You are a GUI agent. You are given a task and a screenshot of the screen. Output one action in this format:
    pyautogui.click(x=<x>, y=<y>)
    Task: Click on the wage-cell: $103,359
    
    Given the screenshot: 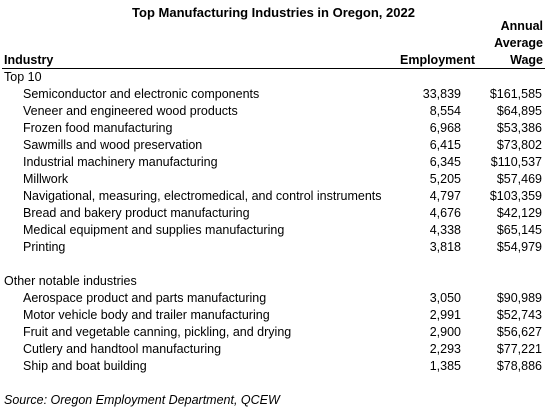 What is the action you would take?
    pyautogui.click(x=515, y=196)
    